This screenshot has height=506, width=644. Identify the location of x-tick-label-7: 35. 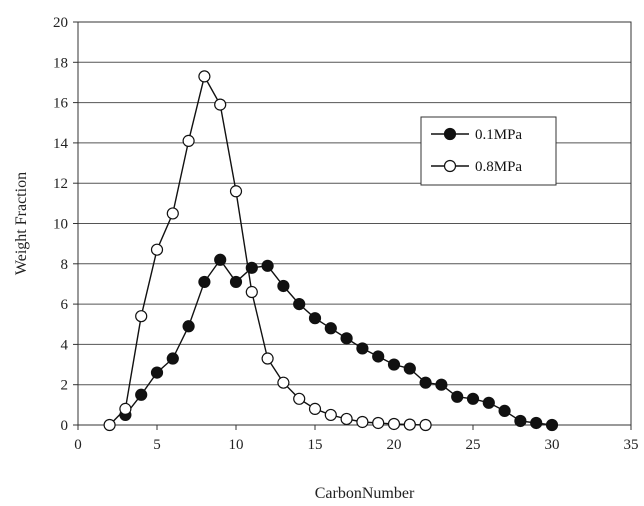
(631, 445).